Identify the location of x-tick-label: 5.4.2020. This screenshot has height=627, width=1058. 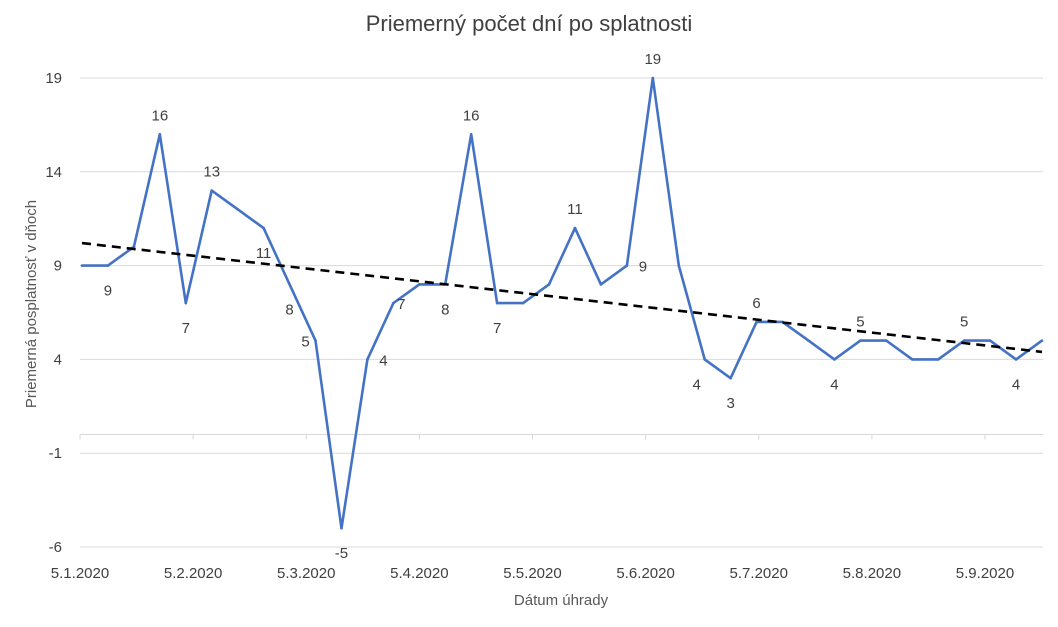
(419, 573).